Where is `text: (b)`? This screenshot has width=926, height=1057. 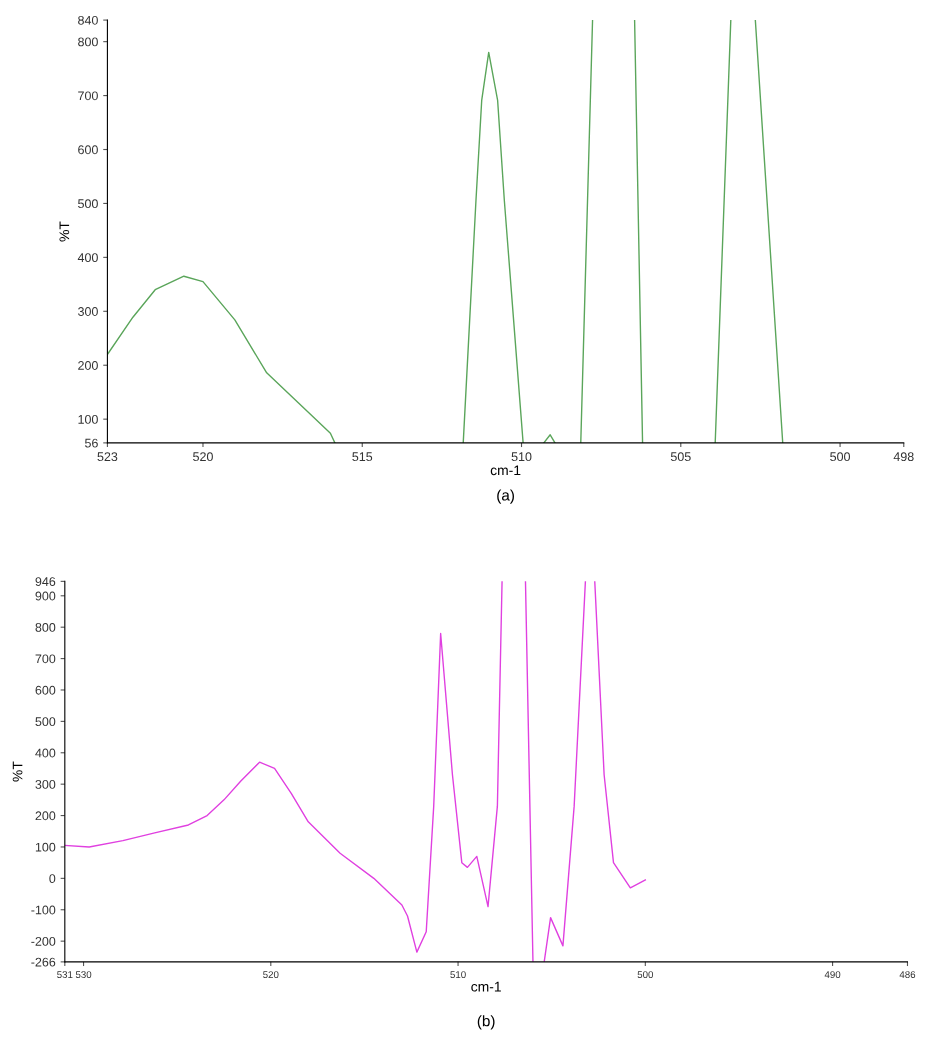 text: (b) is located at coordinates (486, 1022).